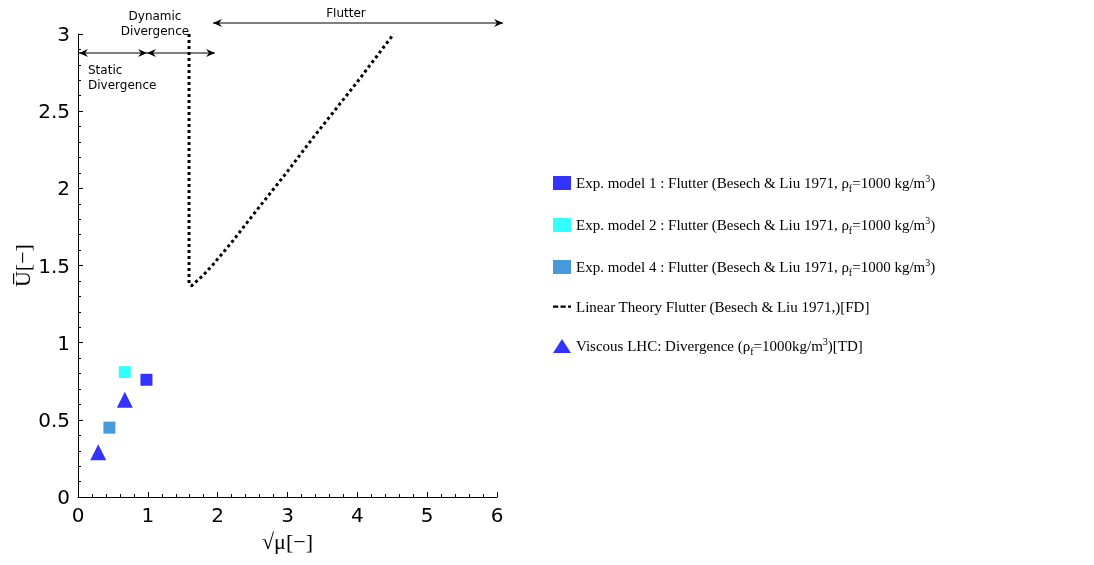 The image size is (1094, 565). Describe the element at coordinates (63, 34) in the screenshot. I see `y-tick-label: 3` at that location.